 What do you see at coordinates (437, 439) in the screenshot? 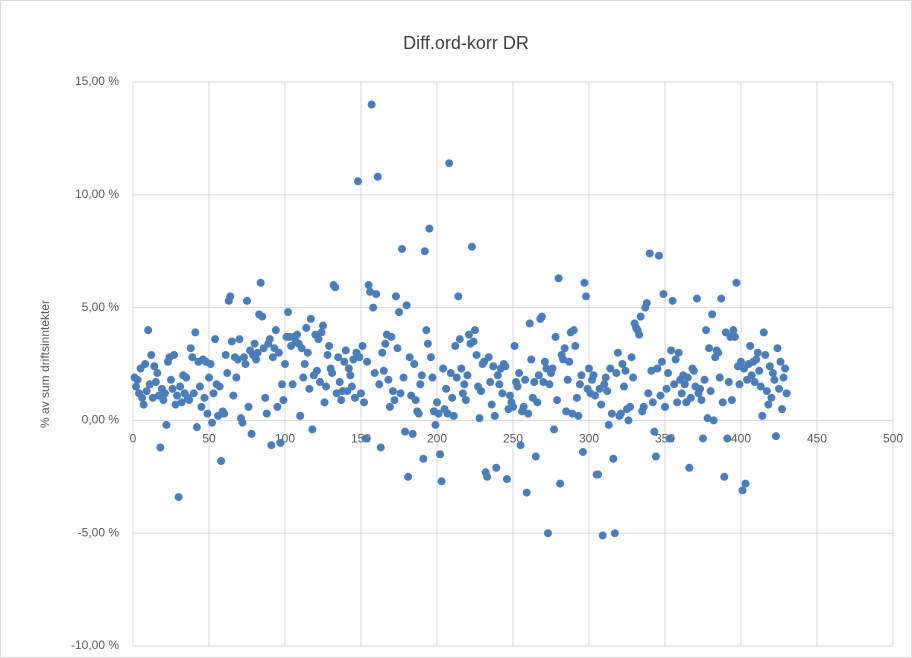
I see `x-tick-label: 200` at bounding box center [437, 439].